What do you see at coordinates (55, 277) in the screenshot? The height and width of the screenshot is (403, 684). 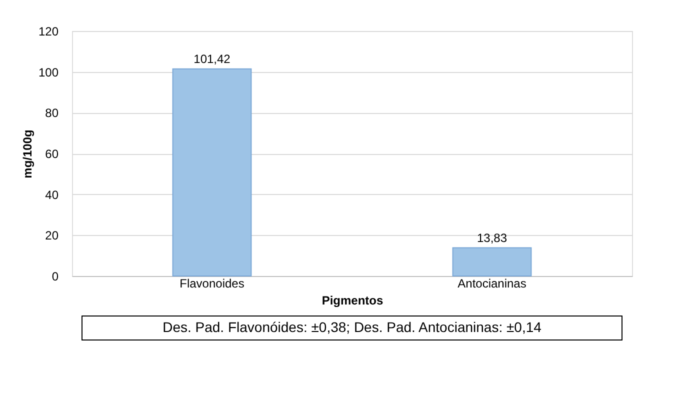 I see `y-tick-label: 0` at bounding box center [55, 277].